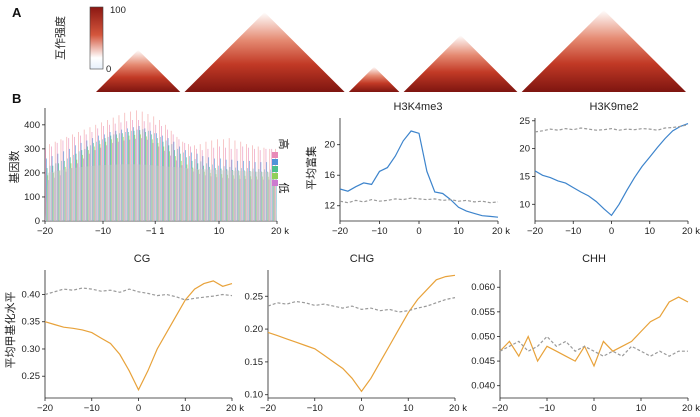 The image size is (700, 417). I want to click on gene-count-xtick-label: −10, so click(103, 231).